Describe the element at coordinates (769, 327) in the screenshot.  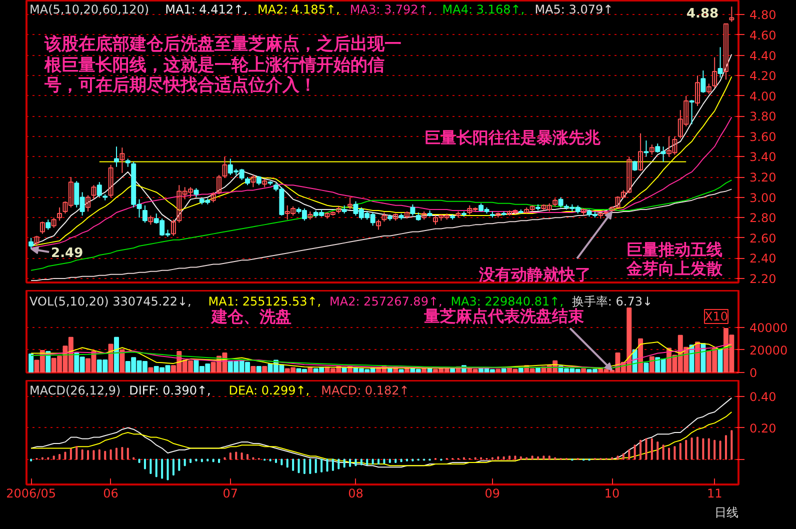
I see `y-tick-label: 40000` at that location.